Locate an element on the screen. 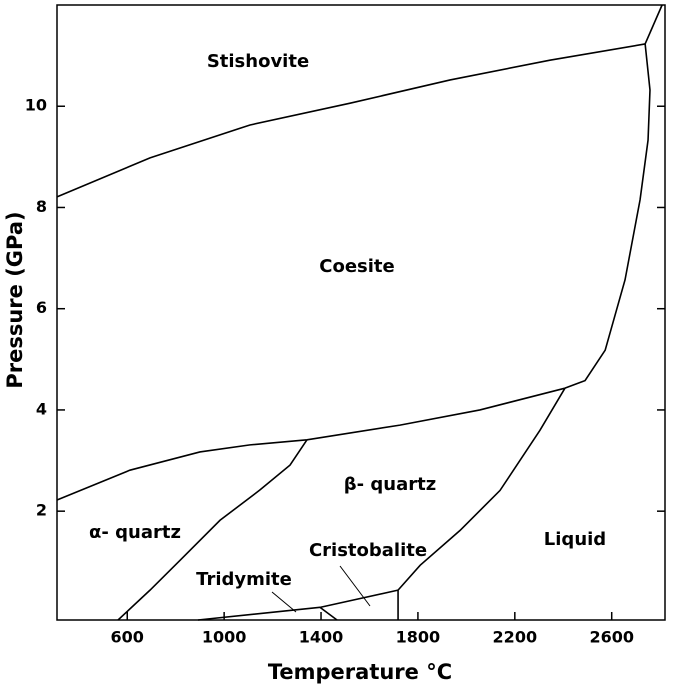 This screenshot has height=691, width=683. y-tick-label: 2 is located at coordinates (41, 510).